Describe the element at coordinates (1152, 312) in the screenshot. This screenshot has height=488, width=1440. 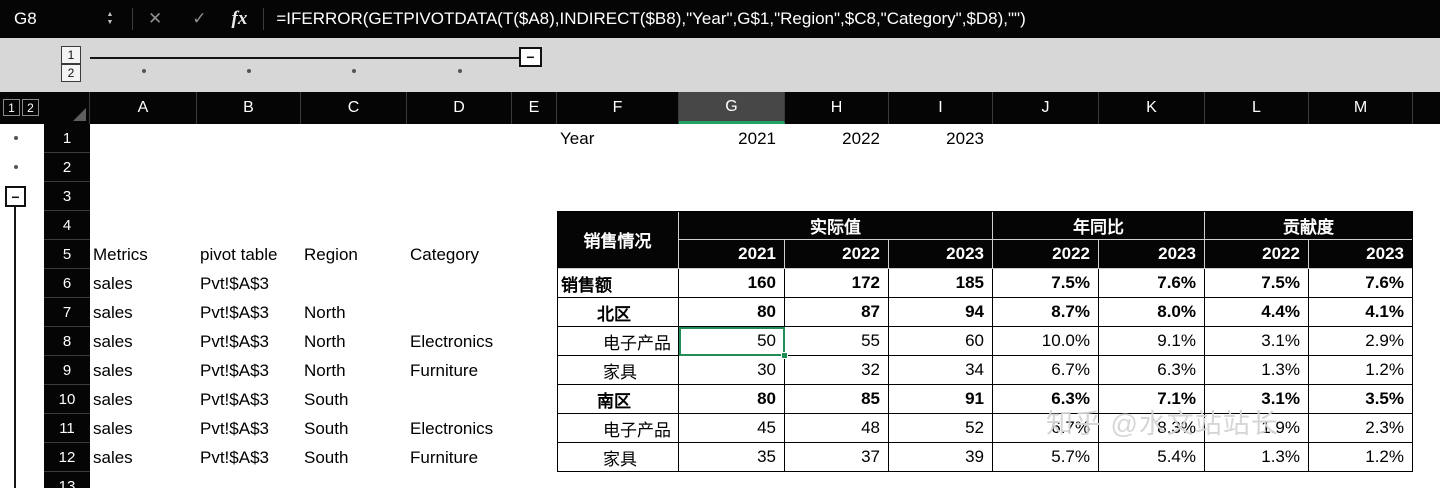
I see `cell-K7: 8.0%` at that location.